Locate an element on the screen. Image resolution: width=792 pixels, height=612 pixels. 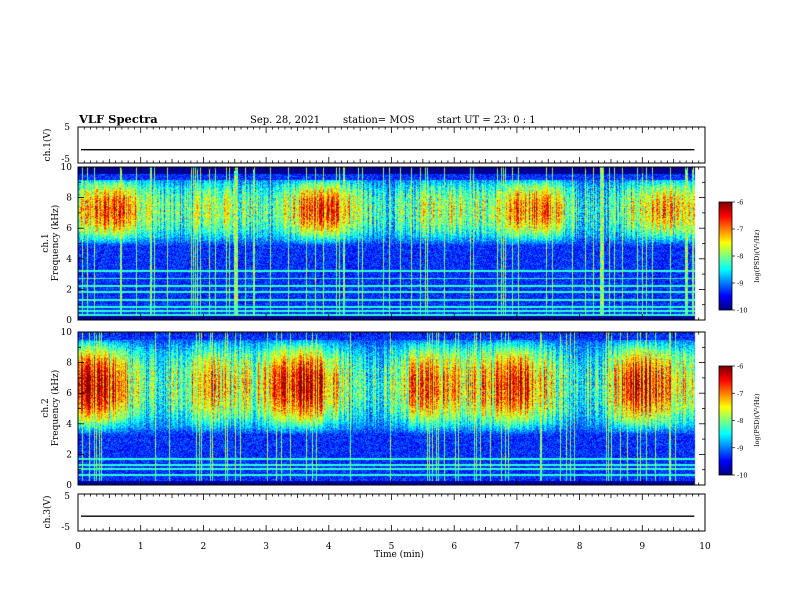
ch2-spectrogram-ylabel: Frequency (kHz) is located at coordinates (55, 408).